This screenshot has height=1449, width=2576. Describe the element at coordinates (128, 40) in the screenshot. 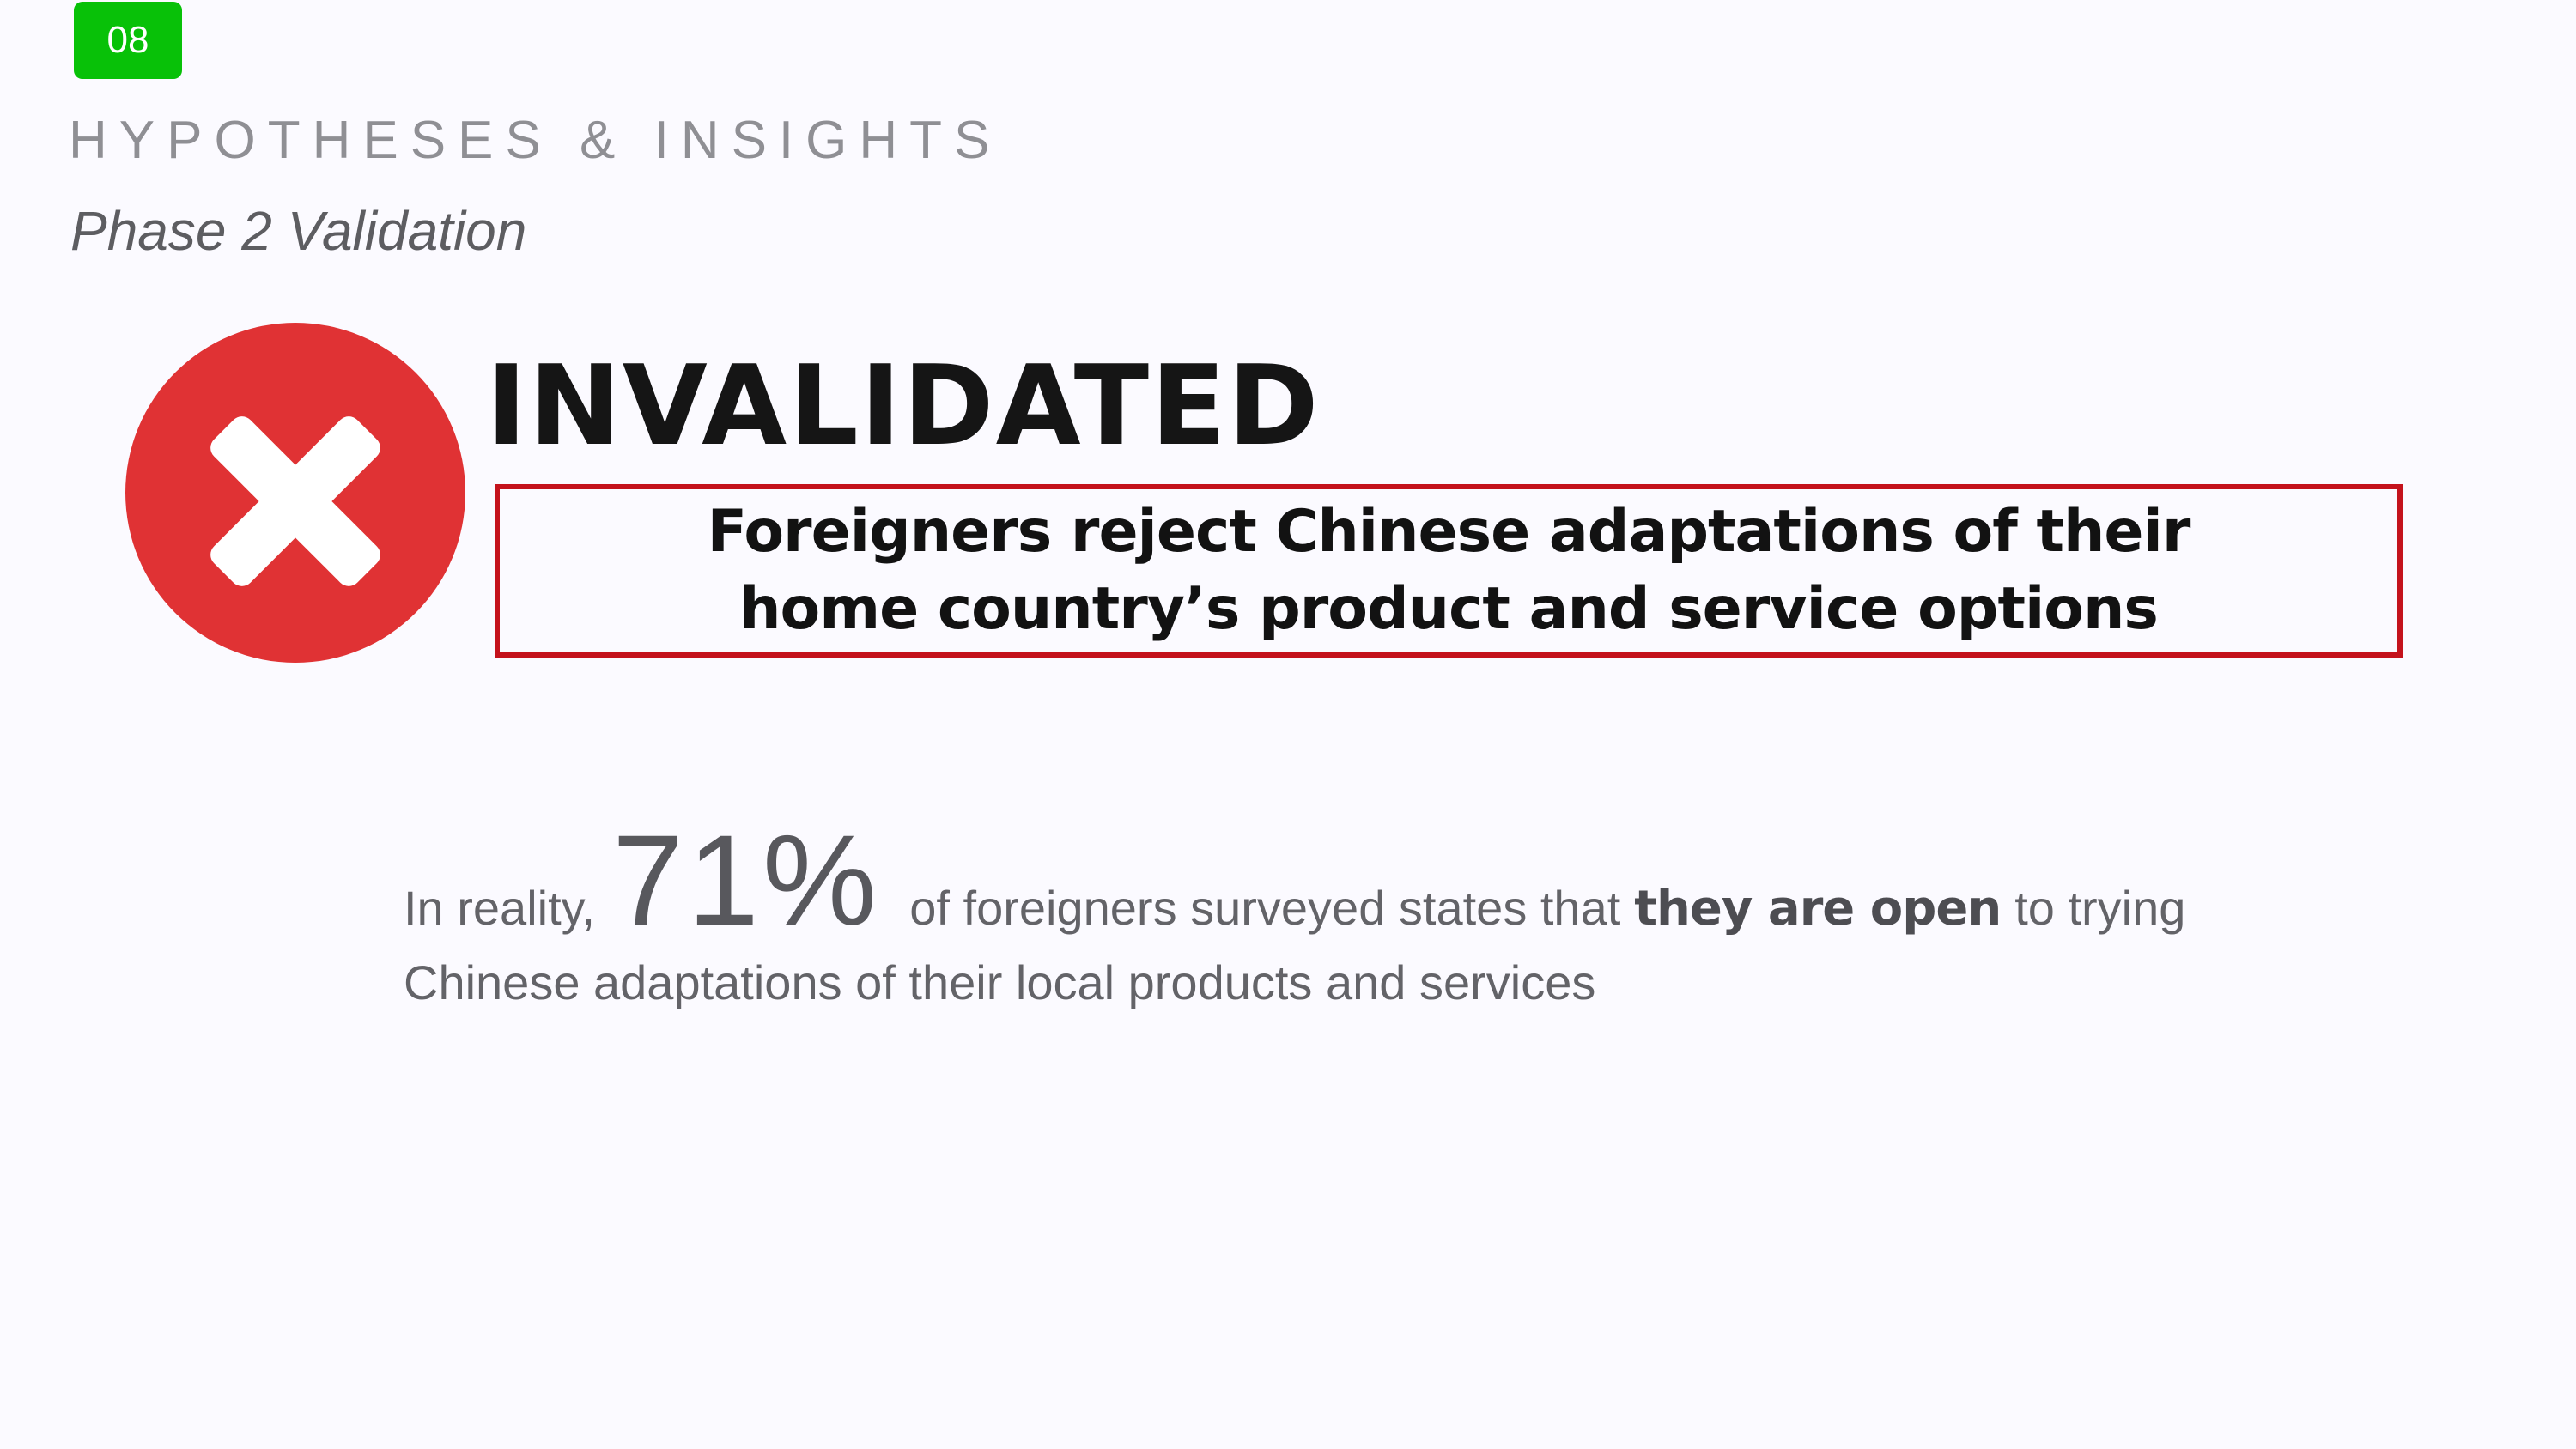

I see `page-number-badge: 08` at that location.